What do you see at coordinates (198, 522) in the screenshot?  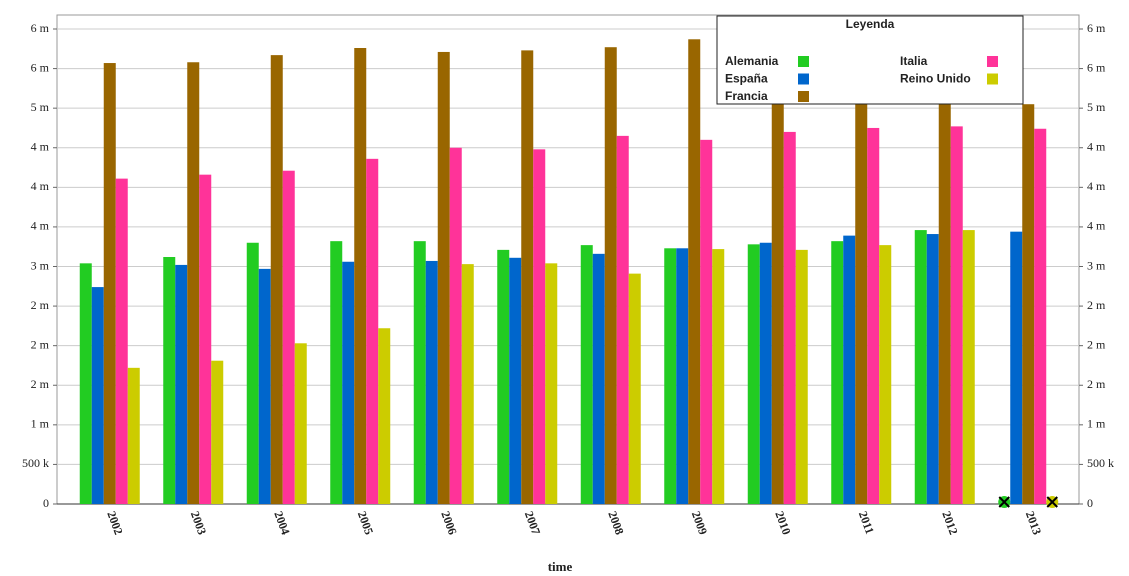 I see `x-tick-label: 2003` at bounding box center [198, 522].